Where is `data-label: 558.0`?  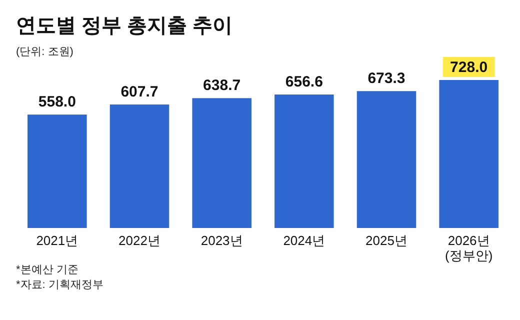 data-label: 558.0 is located at coordinates (57, 102).